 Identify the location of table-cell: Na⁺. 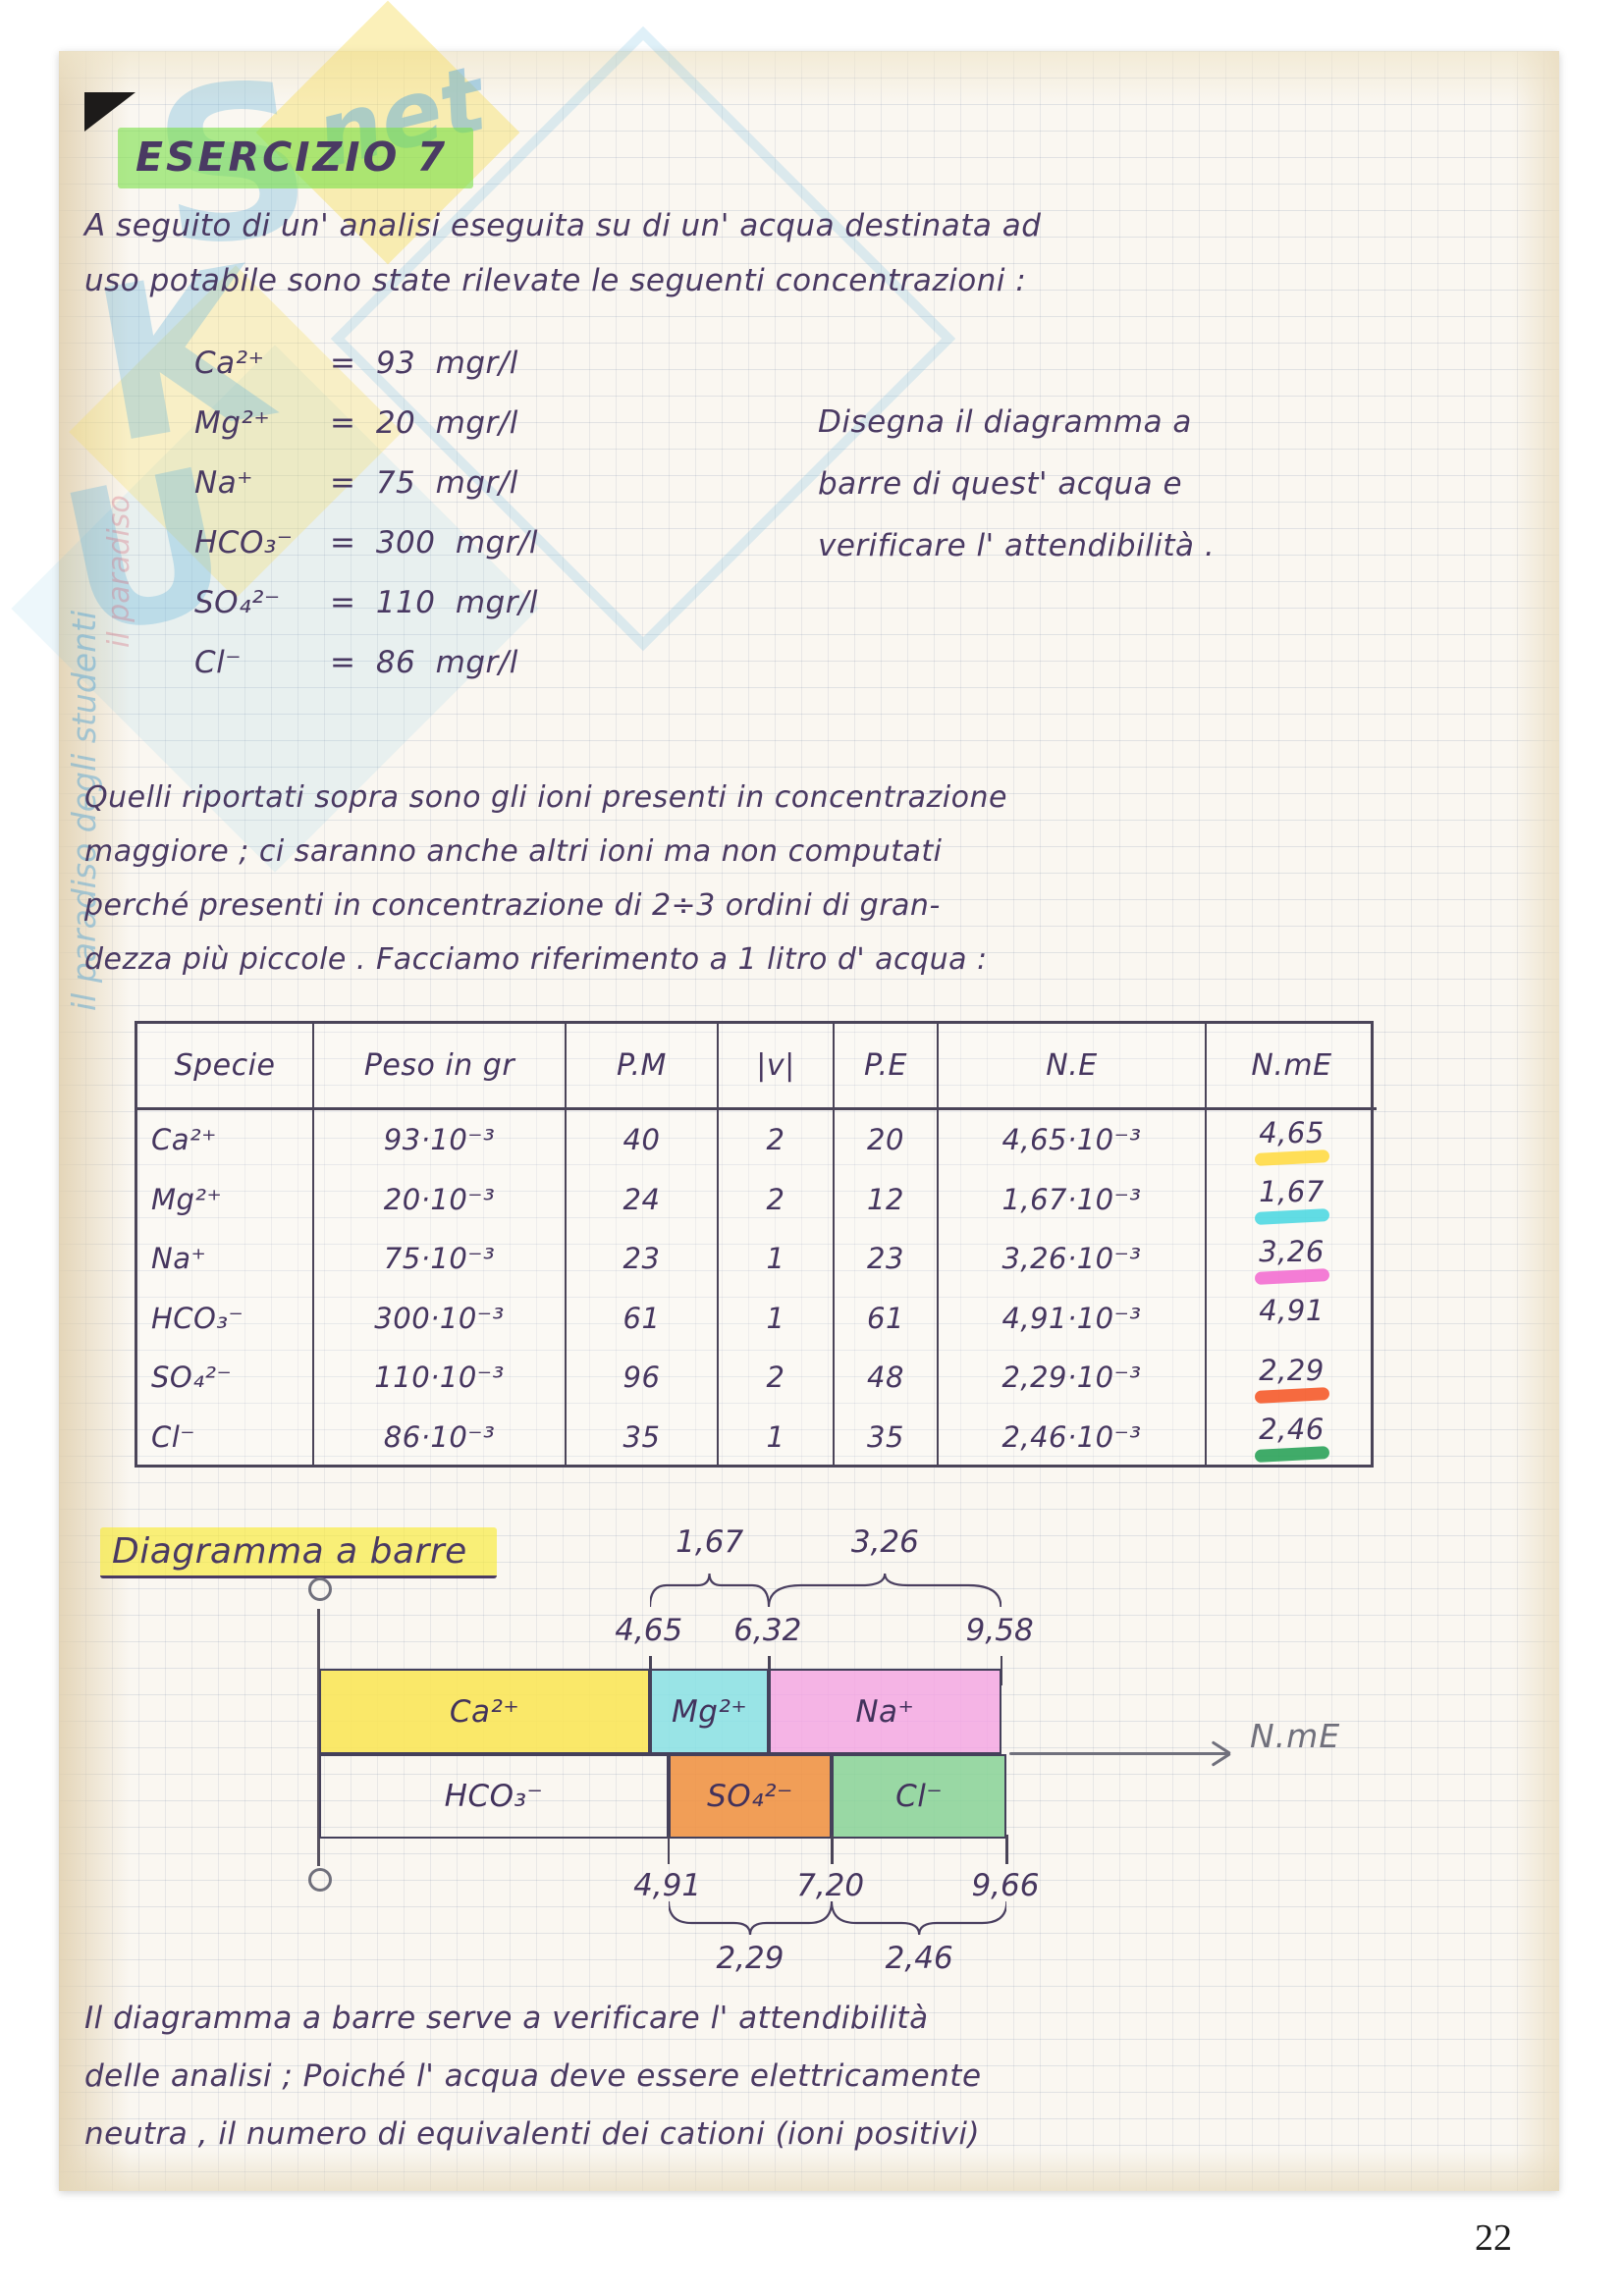
(225, 1259).